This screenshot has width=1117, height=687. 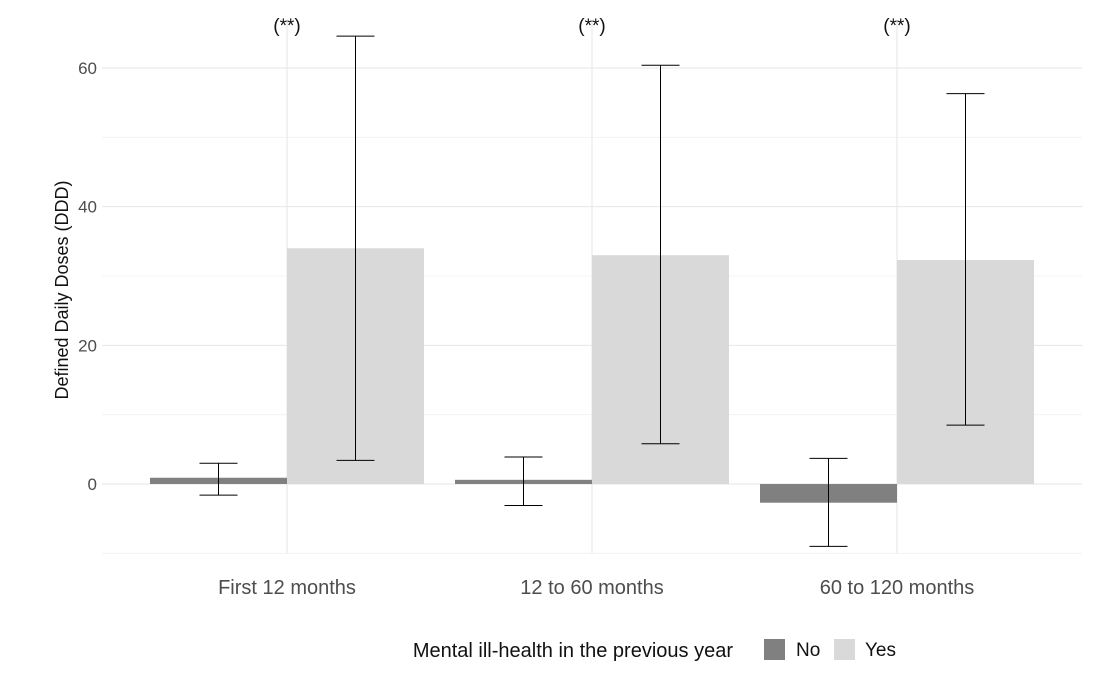 I want to click on legend-swatch-yes, so click(x=844, y=649).